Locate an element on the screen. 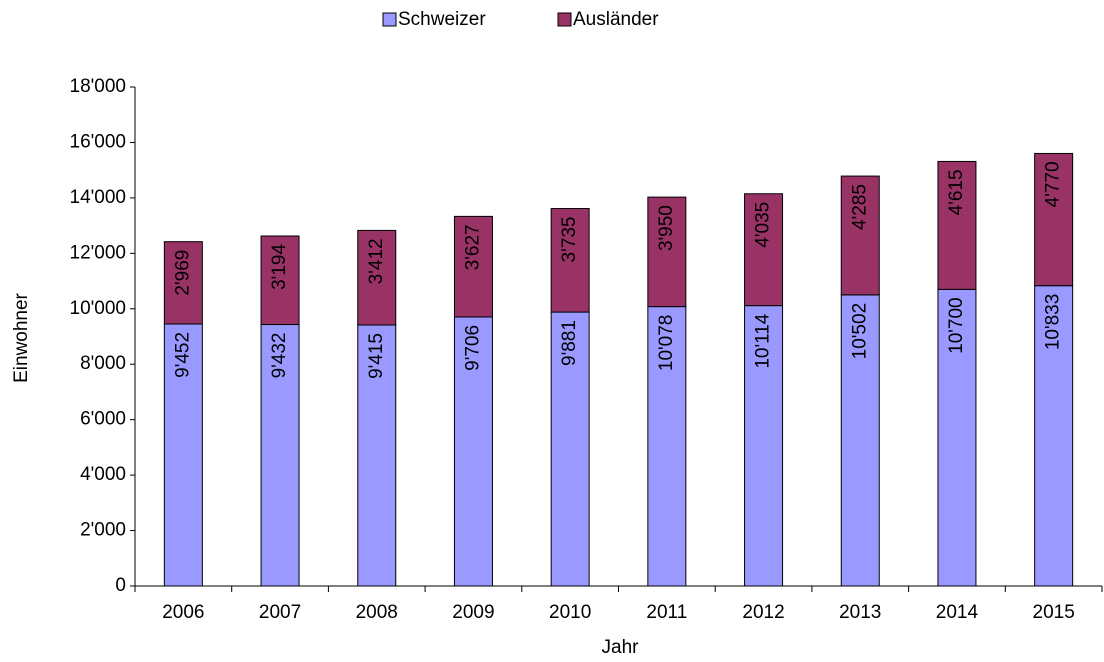 This screenshot has width=1104, height=662. y-tick-label: 2'000 is located at coordinates (103, 530).